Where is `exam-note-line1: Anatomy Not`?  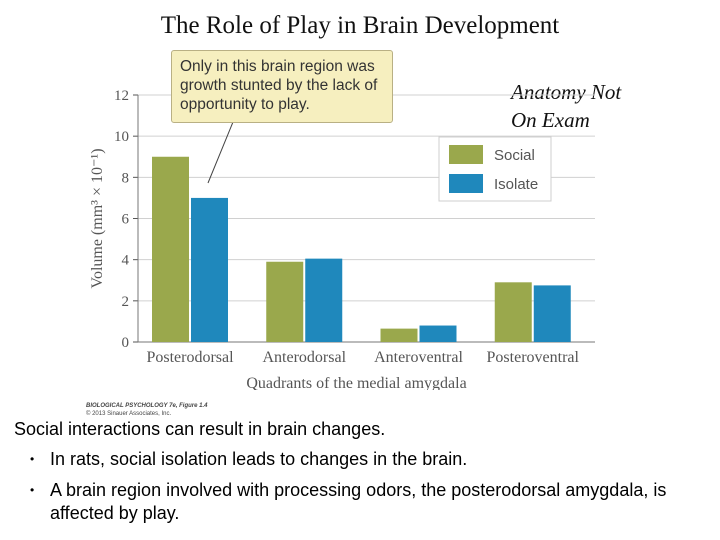
exam-note-line1: Anatomy Not is located at coordinates (566, 92).